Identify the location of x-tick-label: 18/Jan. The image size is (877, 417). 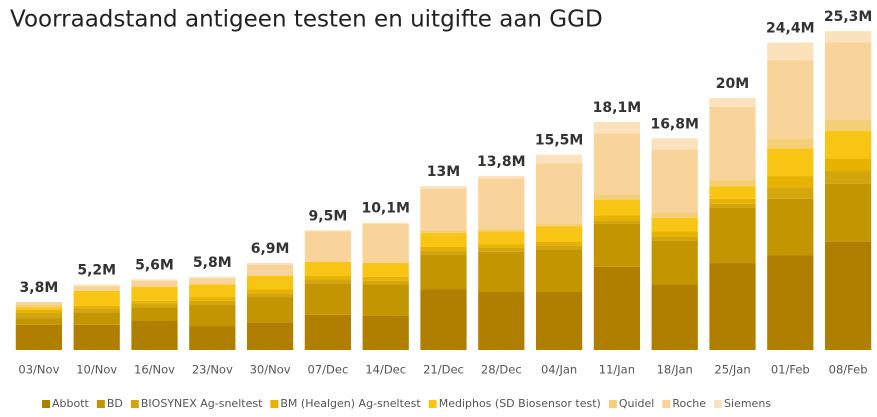
(675, 370).